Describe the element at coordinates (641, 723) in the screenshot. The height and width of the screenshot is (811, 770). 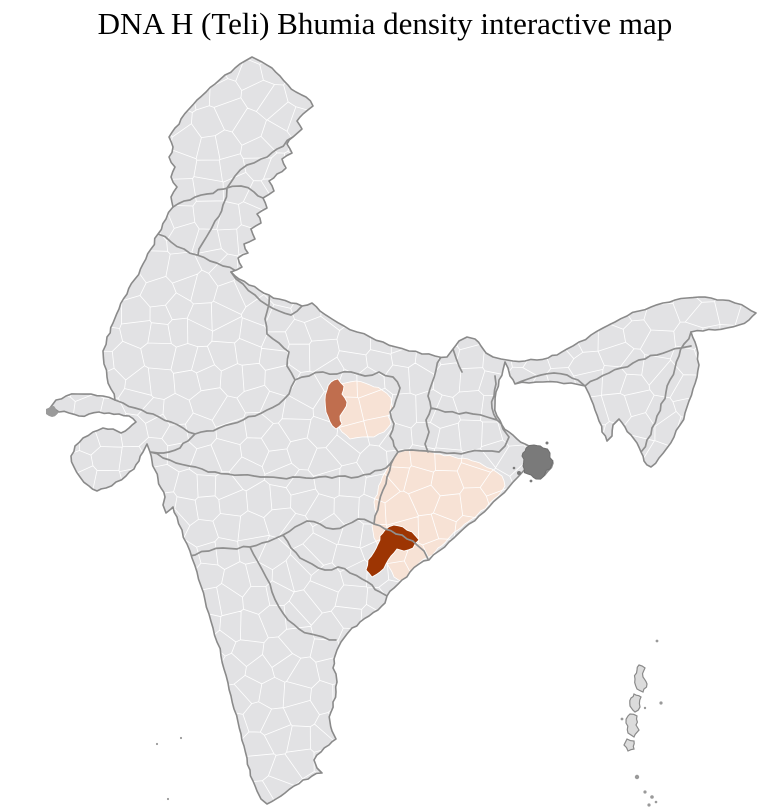
I see `andaman-islands` at that location.